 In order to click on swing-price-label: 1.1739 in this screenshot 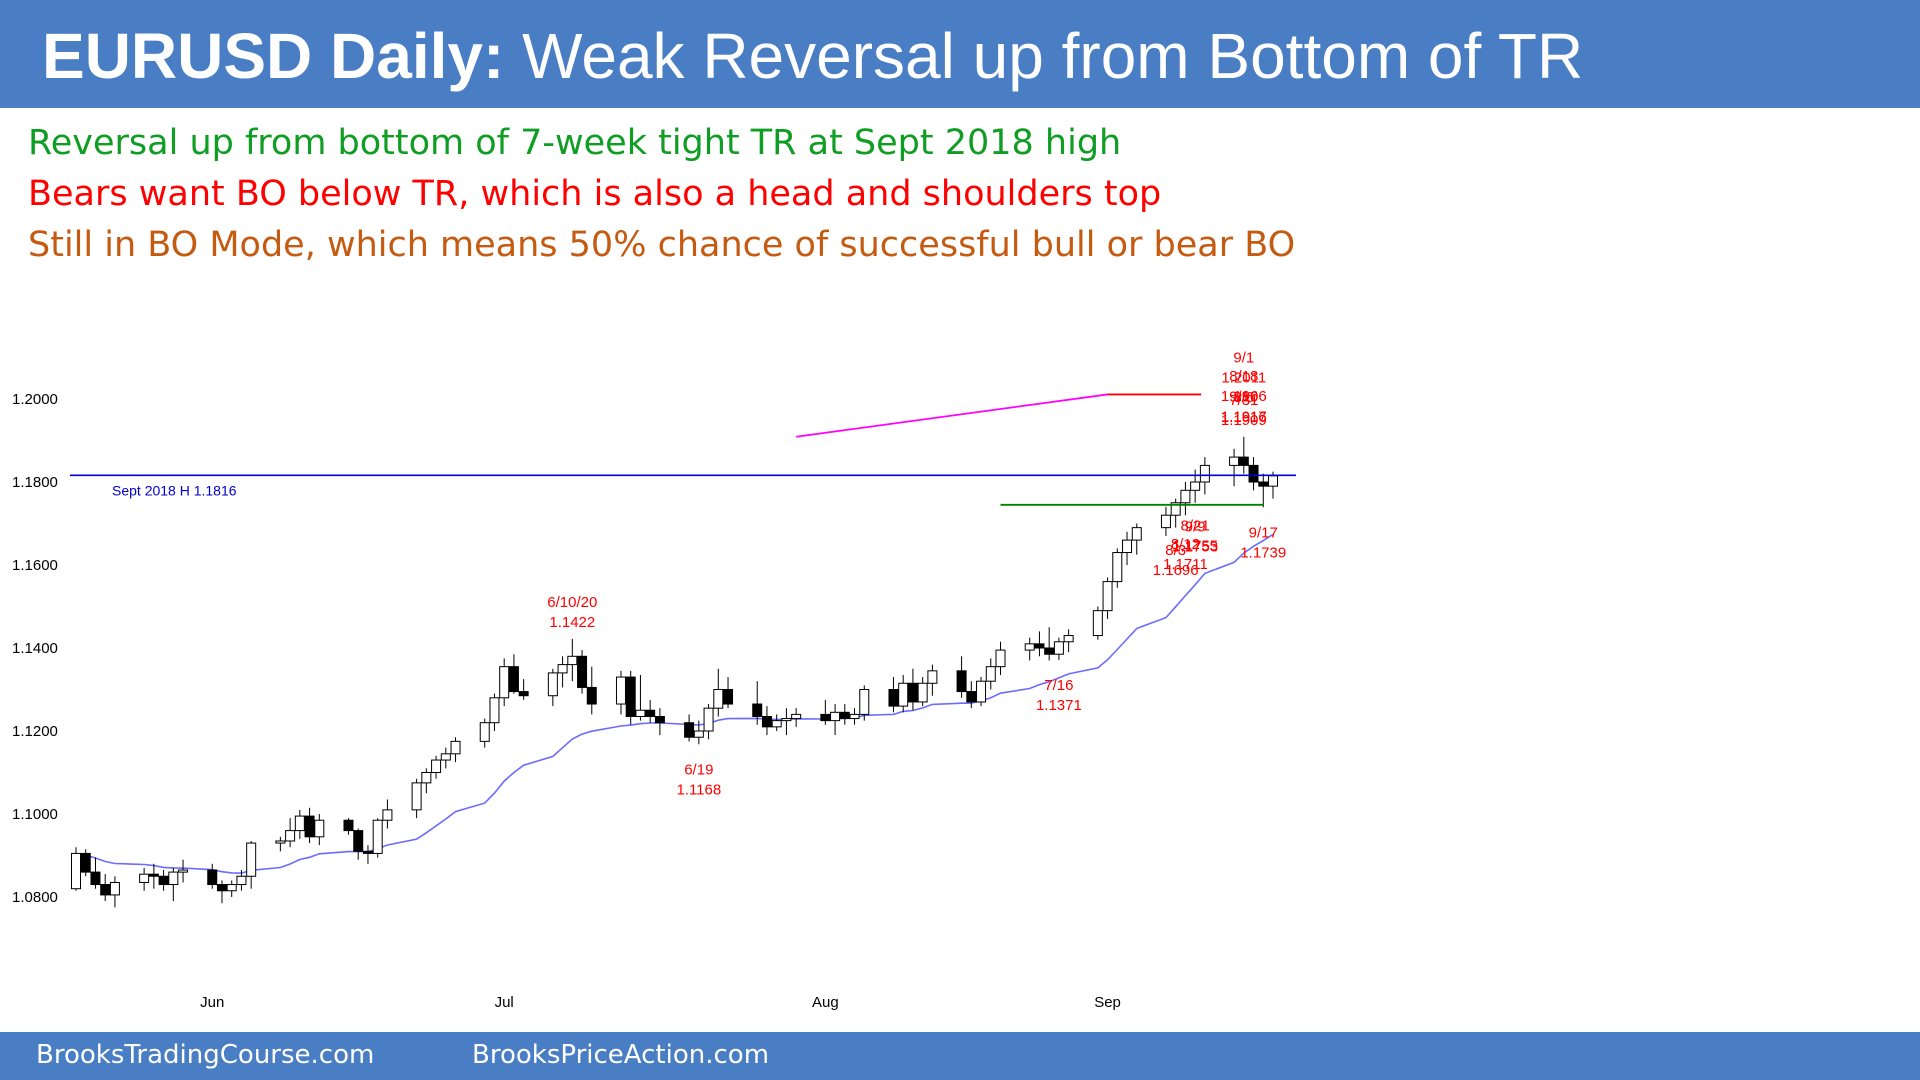, I will do `click(1263, 552)`.